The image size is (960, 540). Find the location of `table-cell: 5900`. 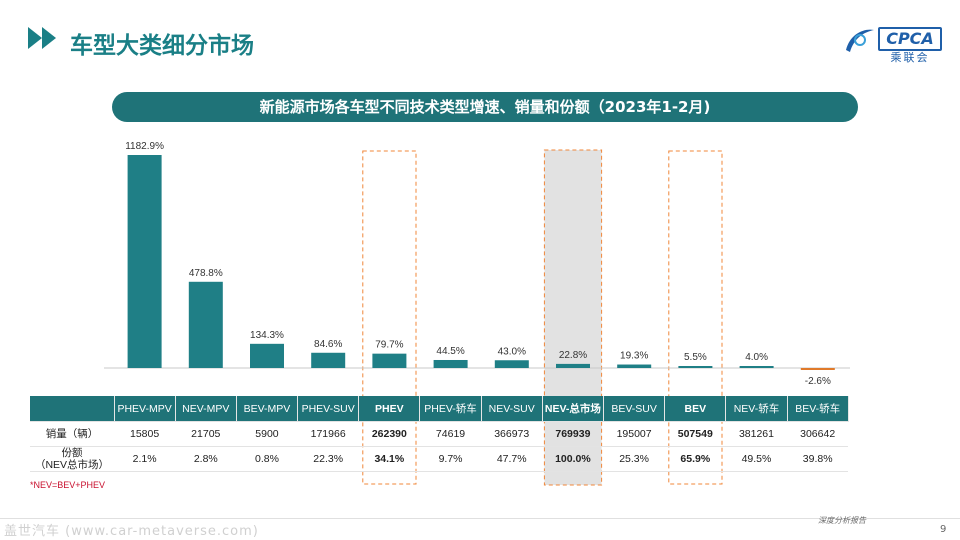

table-cell: 5900 is located at coordinates (267, 434).